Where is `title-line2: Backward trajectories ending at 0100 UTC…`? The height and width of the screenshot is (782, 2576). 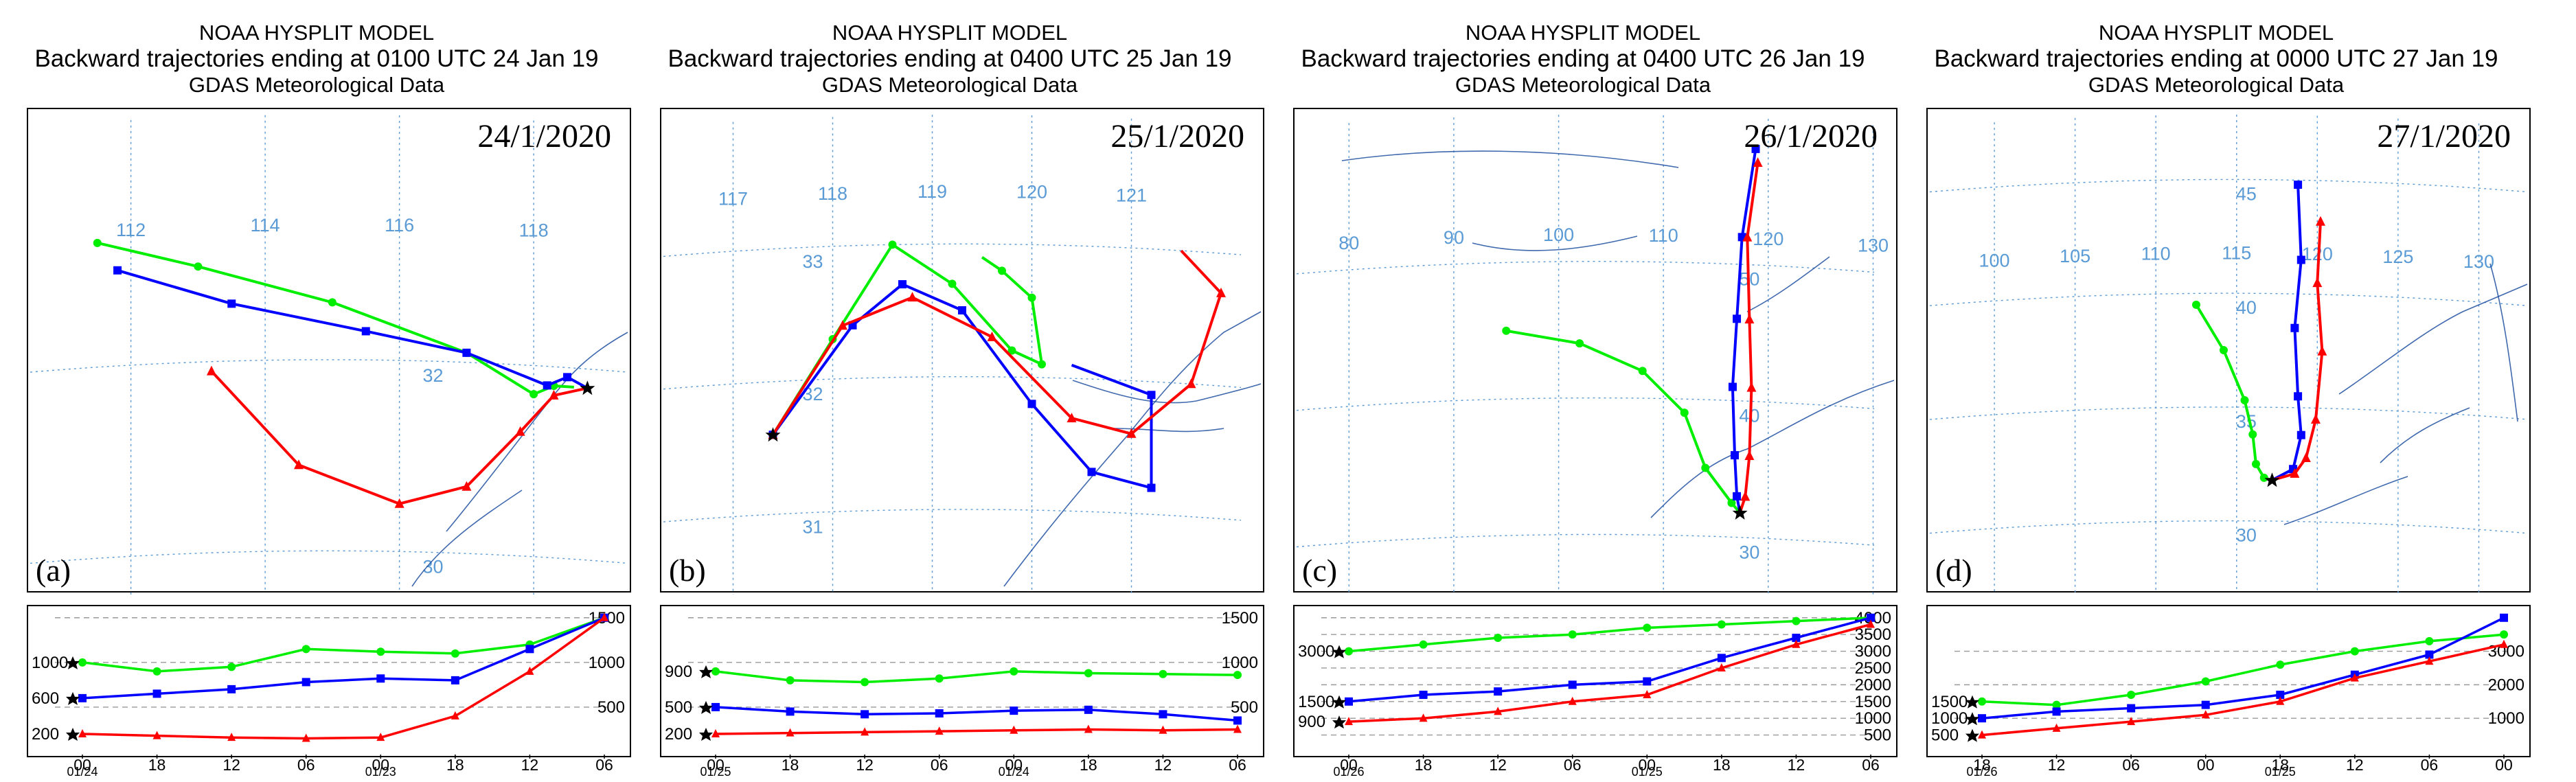 title-line2: Backward trajectories ending at 0100 UTC… is located at coordinates (316, 58).